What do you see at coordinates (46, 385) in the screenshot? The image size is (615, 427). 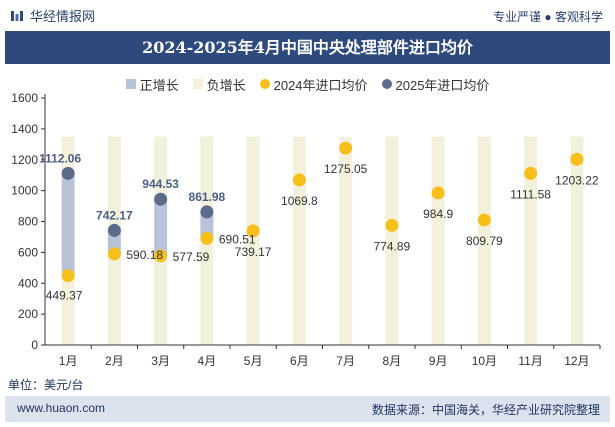 I see `unit-label: 单位：美元/台` at bounding box center [46, 385].